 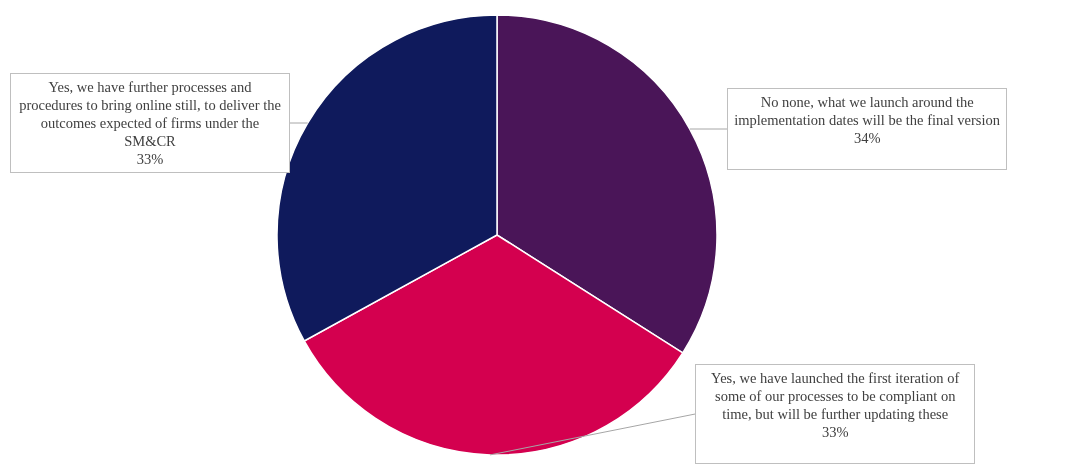 I want to click on slice-label: No none, what we launch around the implementation dates will be the final version, so click(x=867, y=111).